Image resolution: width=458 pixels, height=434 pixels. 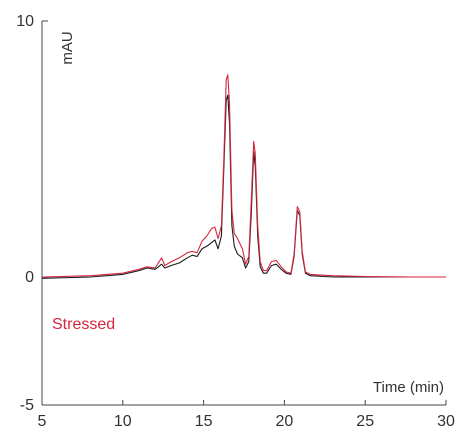 I want to click on y-tick-label: 0, so click(x=29, y=277).